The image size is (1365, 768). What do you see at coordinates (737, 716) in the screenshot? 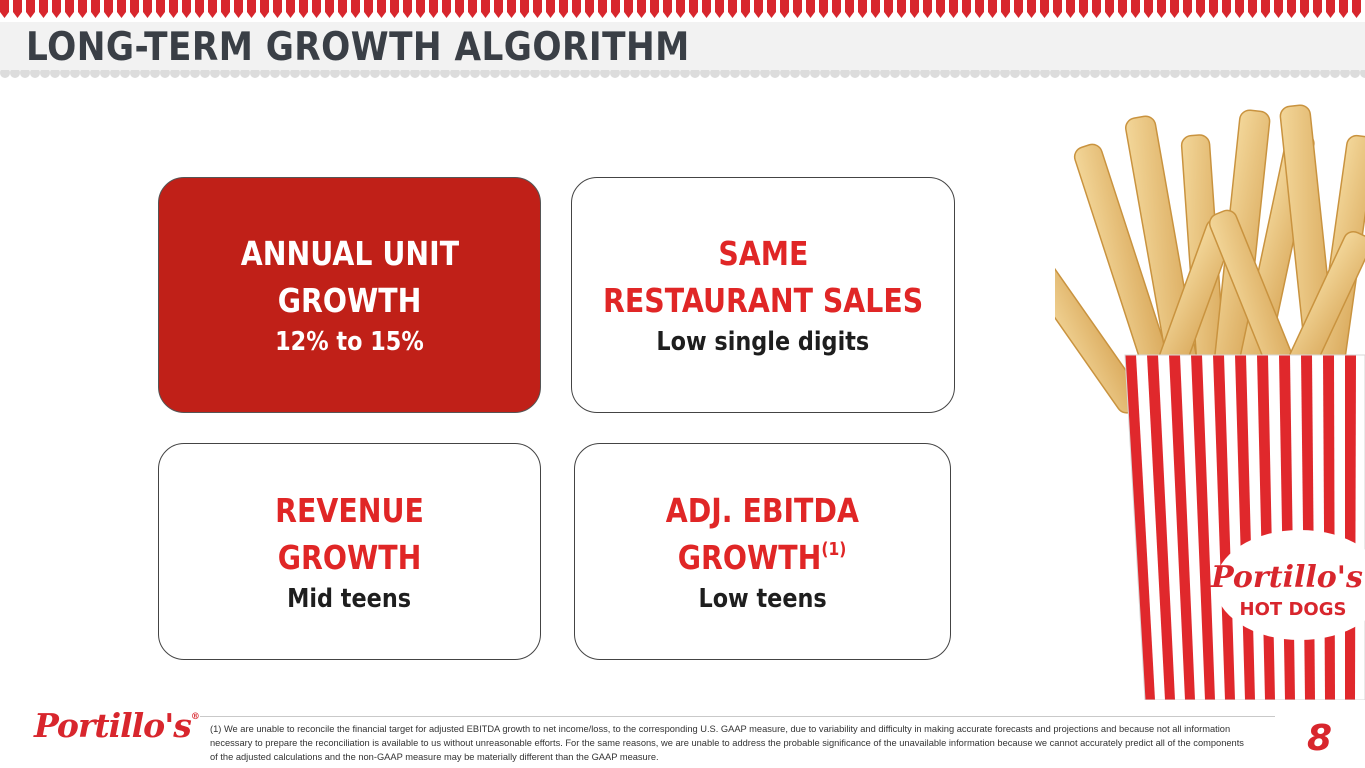
I see `footer-divider` at bounding box center [737, 716].